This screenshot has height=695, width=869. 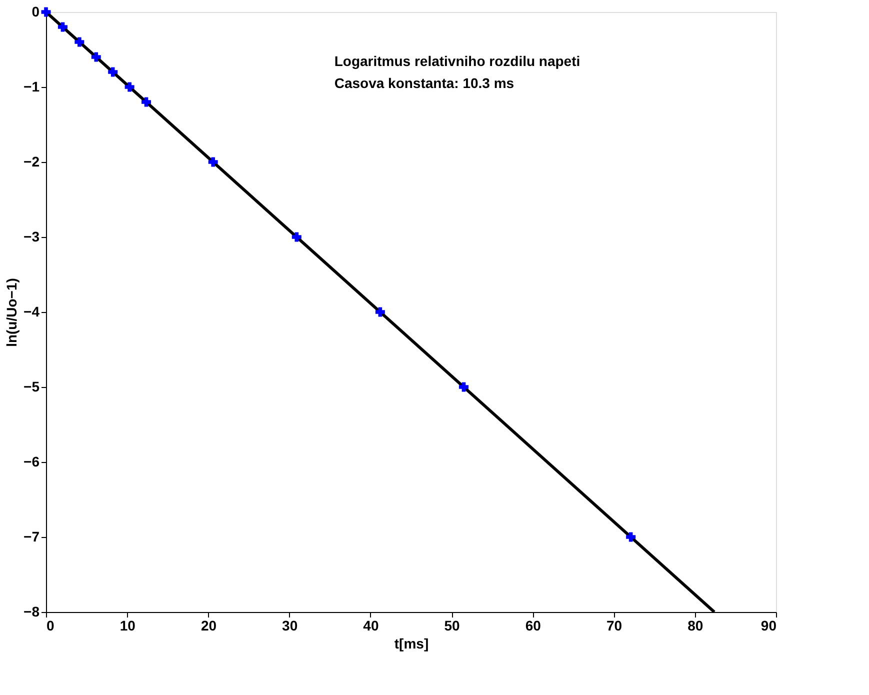 What do you see at coordinates (32, 312) in the screenshot?
I see `y-tick-label: −4` at bounding box center [32, 312].